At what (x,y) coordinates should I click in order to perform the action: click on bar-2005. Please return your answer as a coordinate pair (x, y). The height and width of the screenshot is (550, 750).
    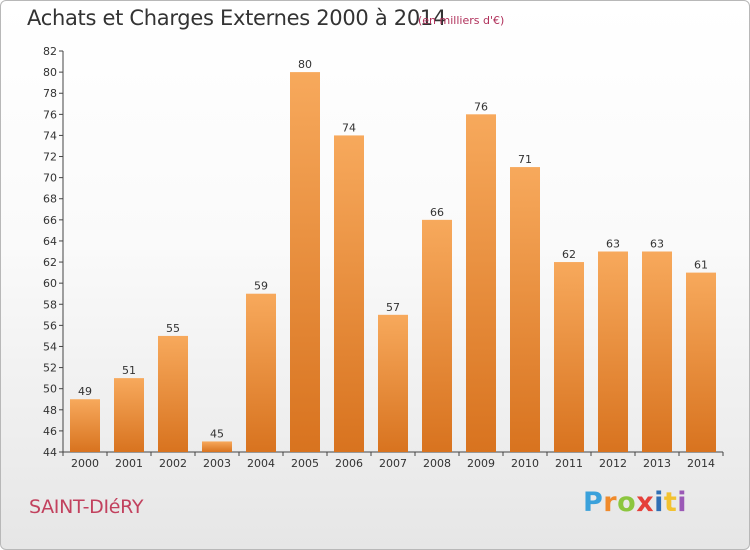
    Looking at the image, I should click on (305, 262).